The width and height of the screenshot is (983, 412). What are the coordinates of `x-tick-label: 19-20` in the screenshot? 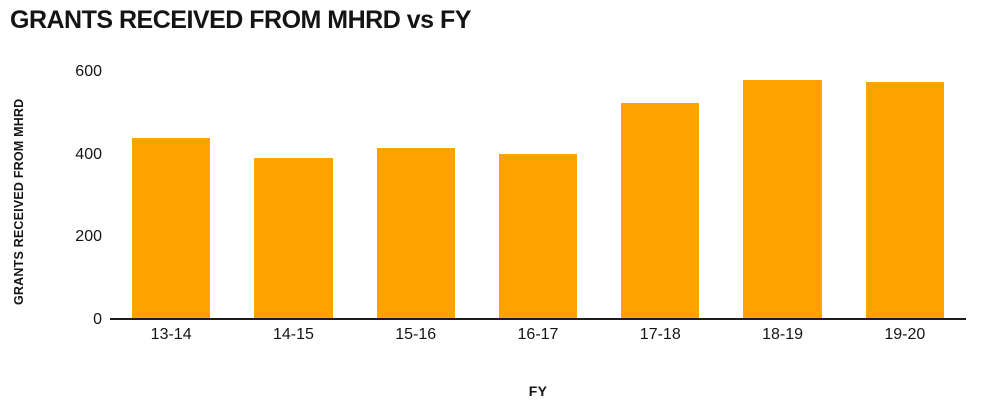 It's located at (905, 334).